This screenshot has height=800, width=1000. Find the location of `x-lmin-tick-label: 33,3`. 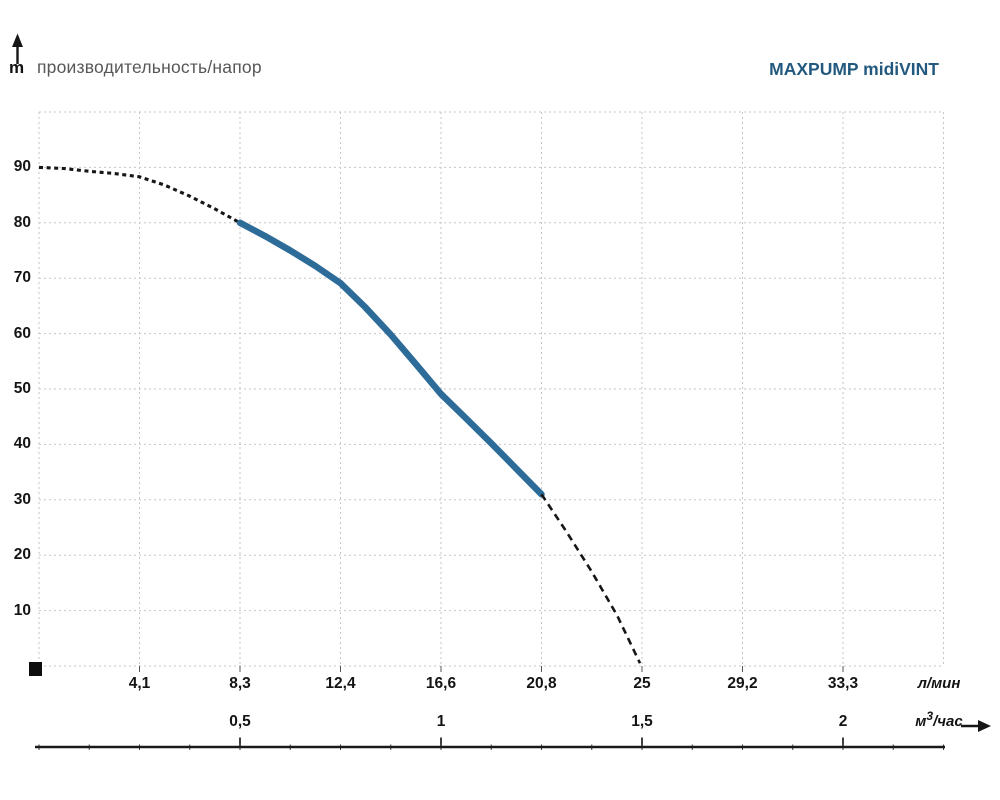

x-lmin-tick-label: 33,3 is located at coordinates (843, 683).